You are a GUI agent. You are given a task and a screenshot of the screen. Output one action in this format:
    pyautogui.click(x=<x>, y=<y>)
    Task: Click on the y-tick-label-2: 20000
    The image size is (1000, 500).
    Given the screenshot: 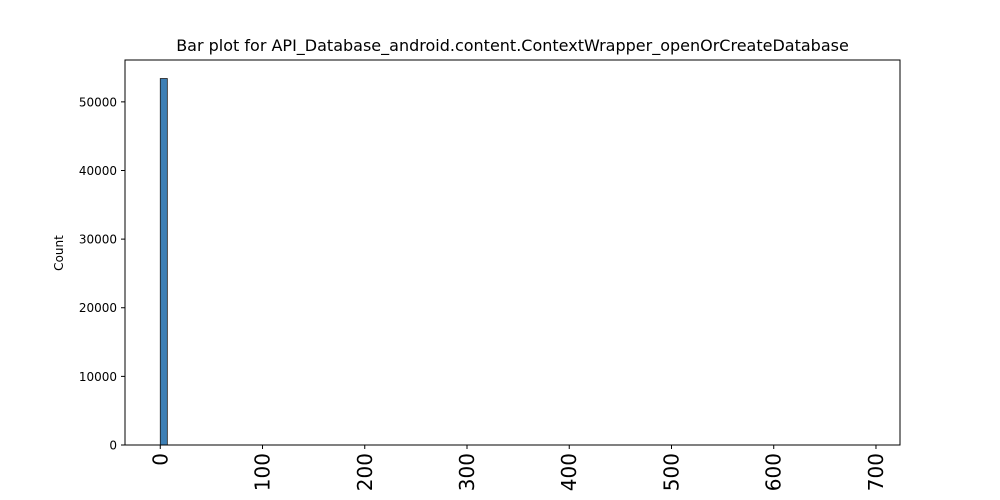 What is the action you would take?
    pyautogui.click(x=98, y=308)
    